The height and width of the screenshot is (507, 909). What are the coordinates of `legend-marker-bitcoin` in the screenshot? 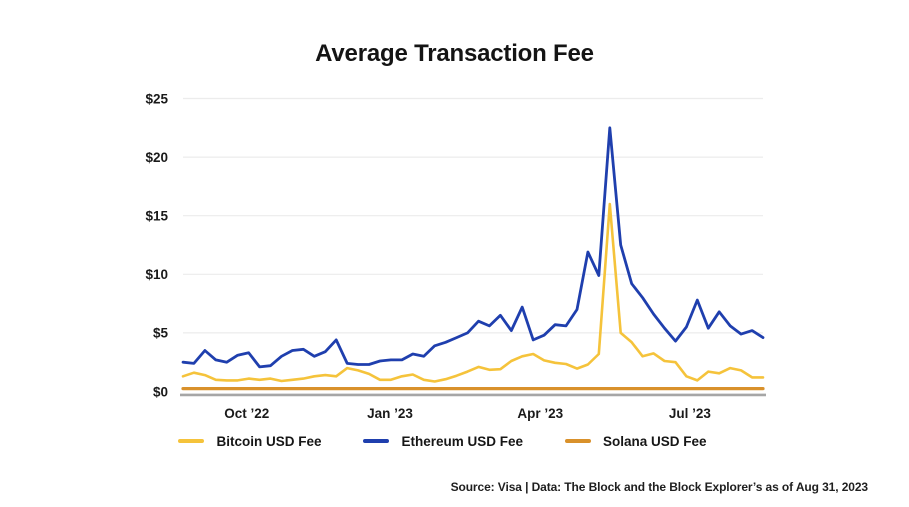 It's located at (191, 441).